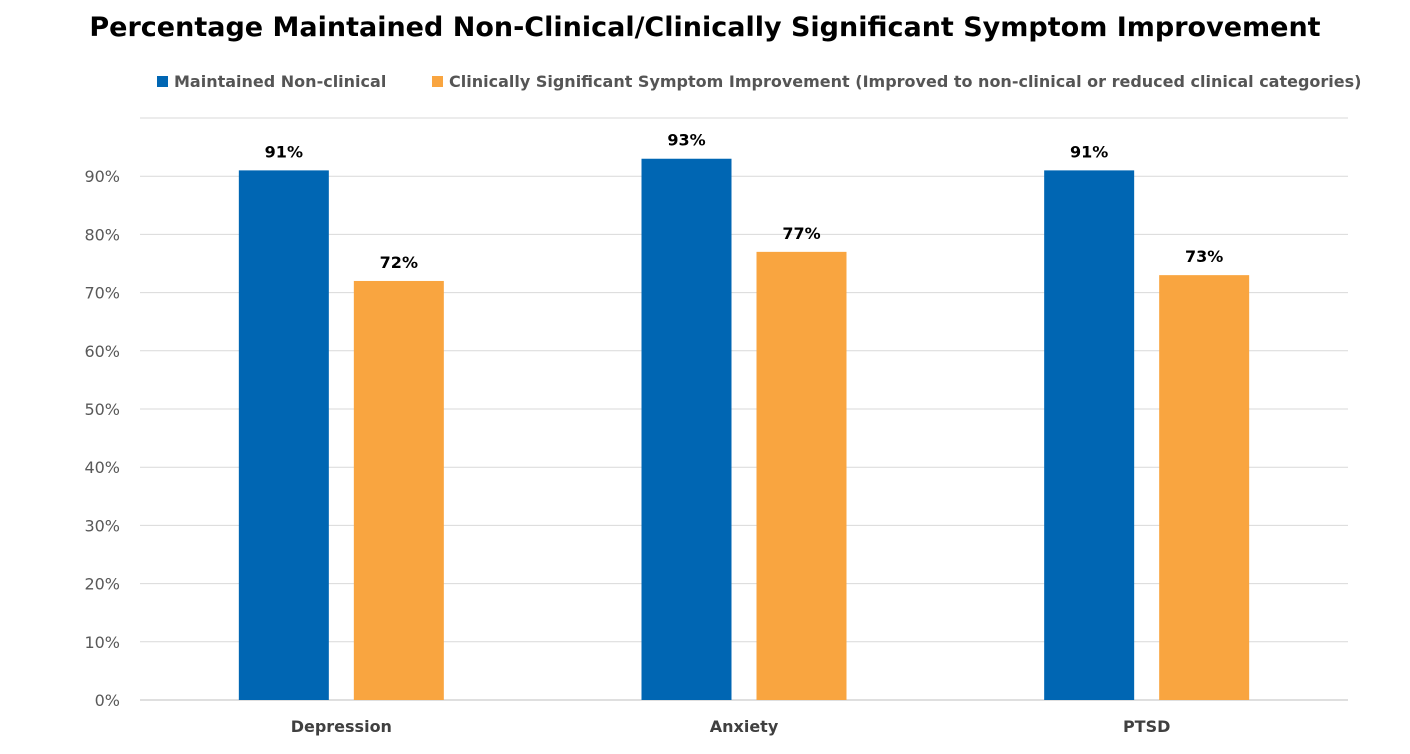 Image resolution: width=1410 pixels, height=754 pixels. Describe the element at coordinates (341, 726) in the screenshot. I see `category-label: Depression` at that location.